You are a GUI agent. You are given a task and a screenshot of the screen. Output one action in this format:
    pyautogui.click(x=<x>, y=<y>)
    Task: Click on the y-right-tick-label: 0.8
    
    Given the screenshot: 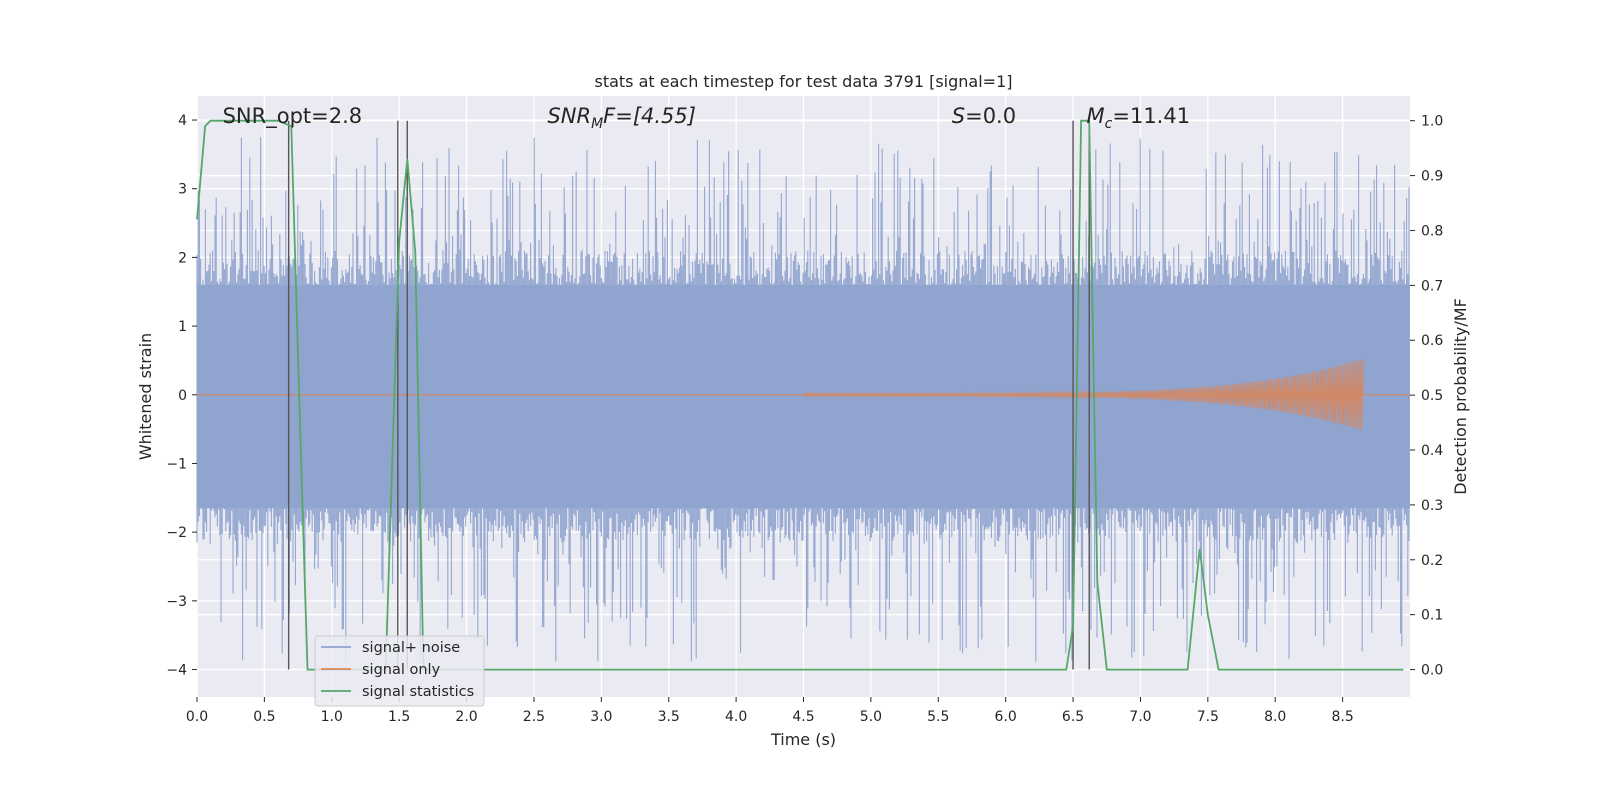 What is the action you would take?
    pyautogui.click(x=1432, y=231)
    